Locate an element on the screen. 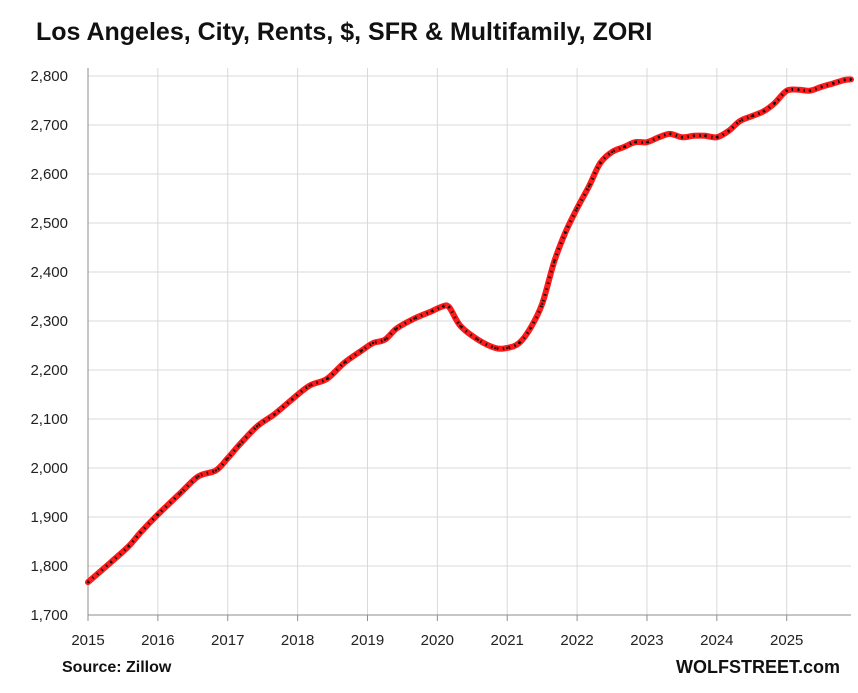 Image resolution: width=858 pixels, height=693 pixels. y-tick-label: 1,900 is located at coordinates (49, 517).